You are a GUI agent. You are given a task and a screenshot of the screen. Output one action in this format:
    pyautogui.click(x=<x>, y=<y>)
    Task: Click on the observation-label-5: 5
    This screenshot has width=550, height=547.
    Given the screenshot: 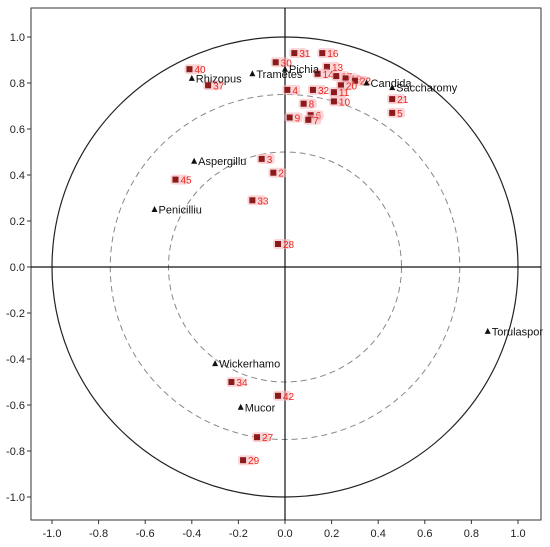 What is the action you would take?
    pyautogui.click(x=400, y=114)
    